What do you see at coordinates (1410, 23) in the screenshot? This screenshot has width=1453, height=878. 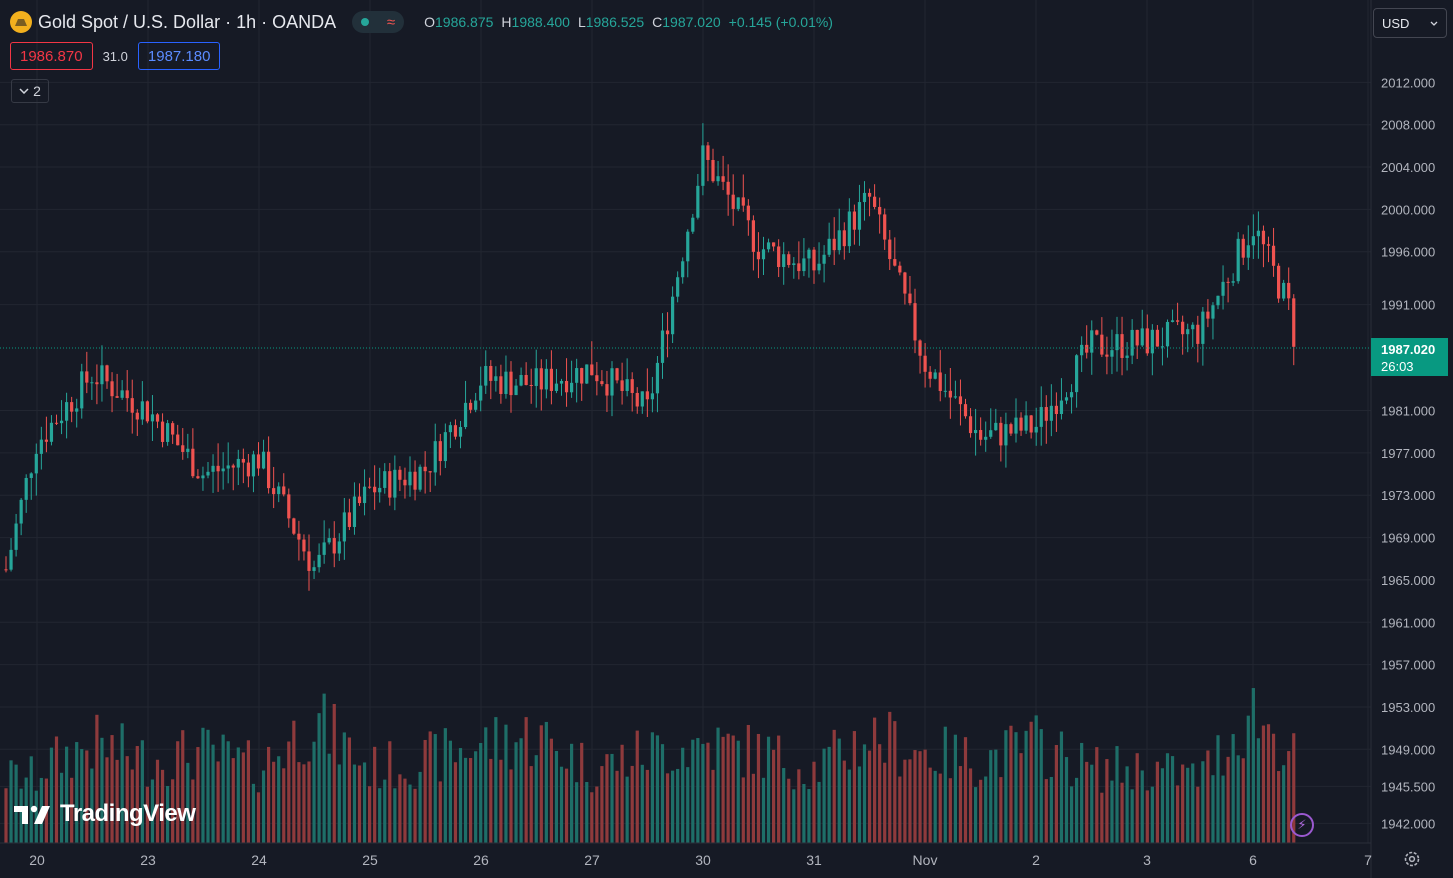 I see `currency-select: USD` at bounding box center [1410, 23].